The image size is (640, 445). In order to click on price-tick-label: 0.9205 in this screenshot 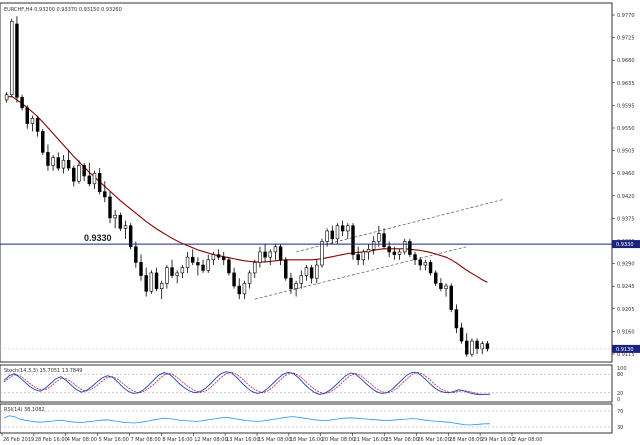, I will do `click(626, 310)`.